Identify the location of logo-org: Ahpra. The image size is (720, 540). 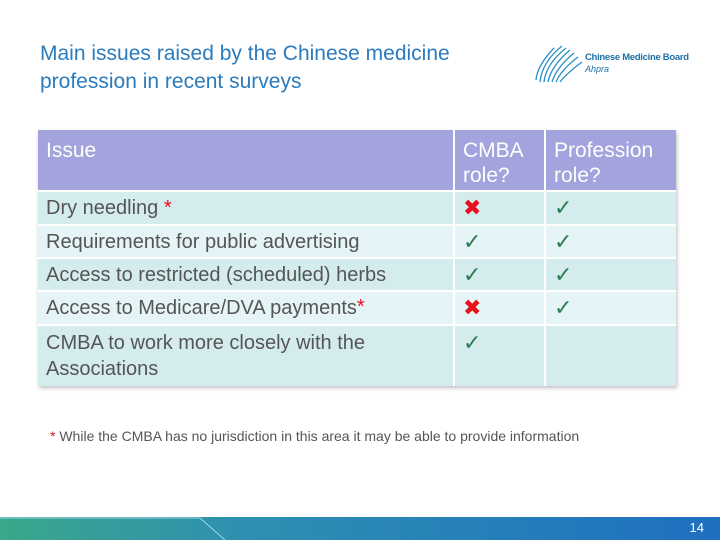
(597, 69).